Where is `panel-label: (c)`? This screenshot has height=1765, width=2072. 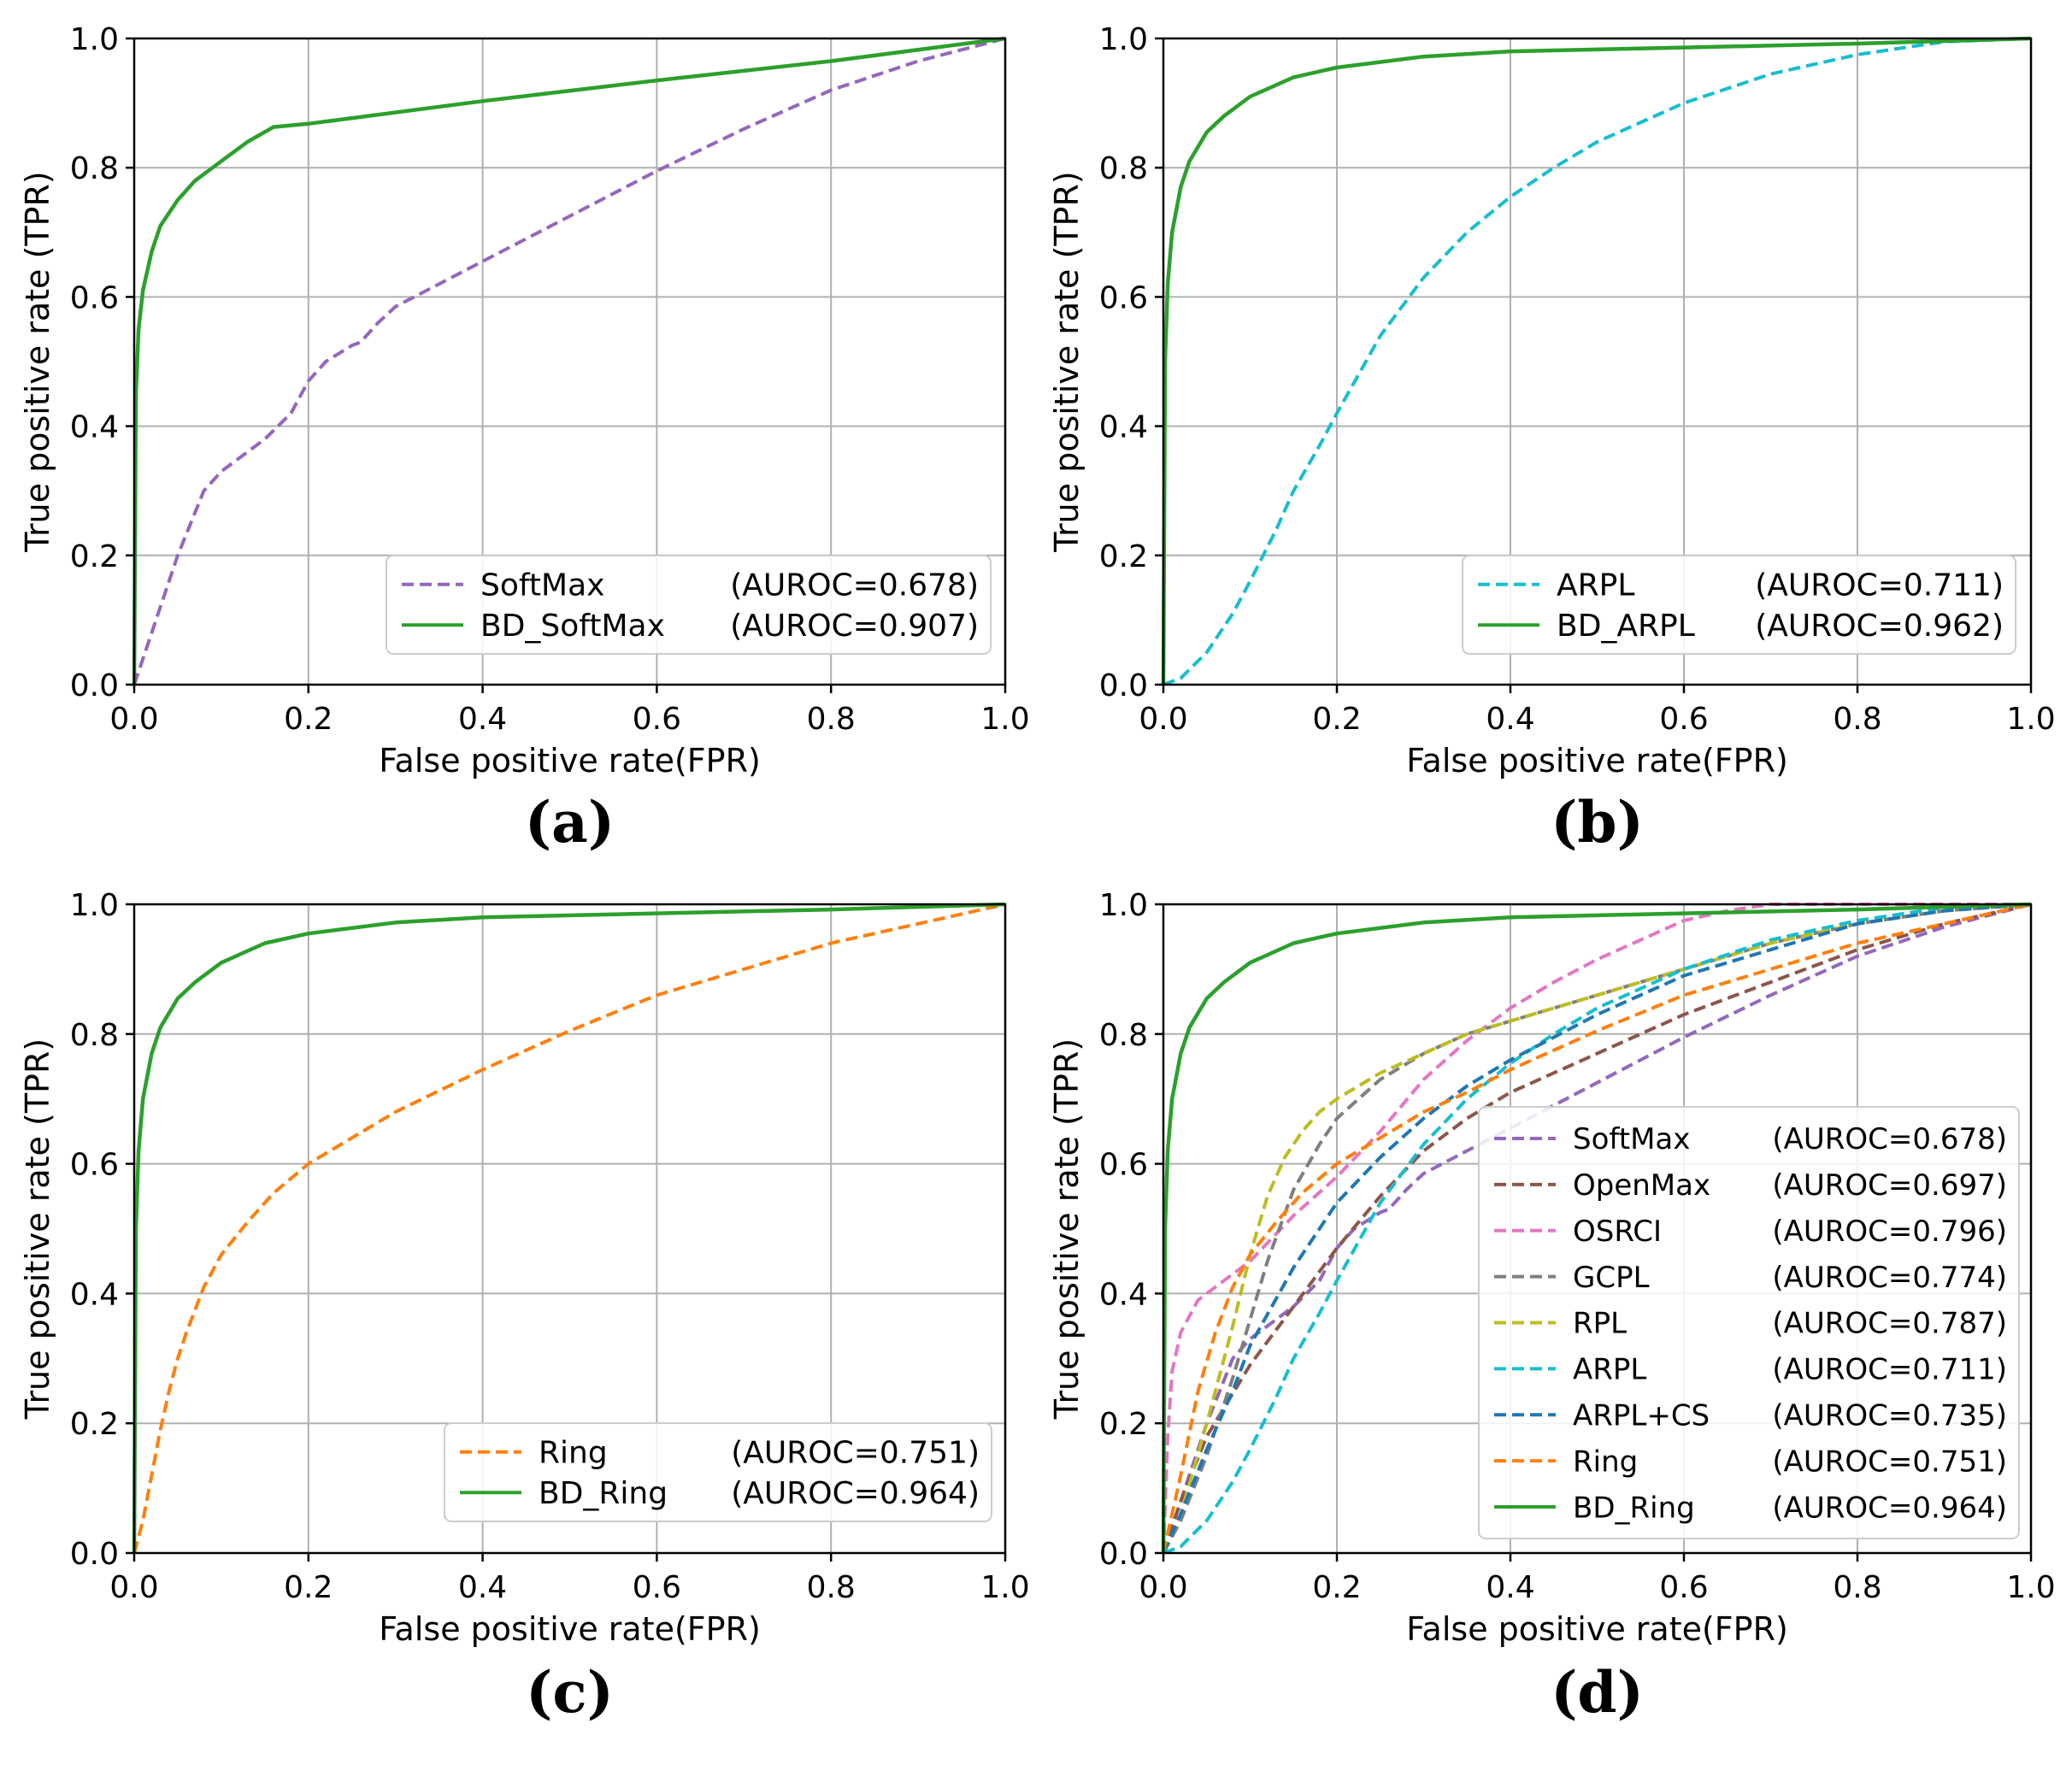
panel-label: (c) is located at coordinates (570, 1692).